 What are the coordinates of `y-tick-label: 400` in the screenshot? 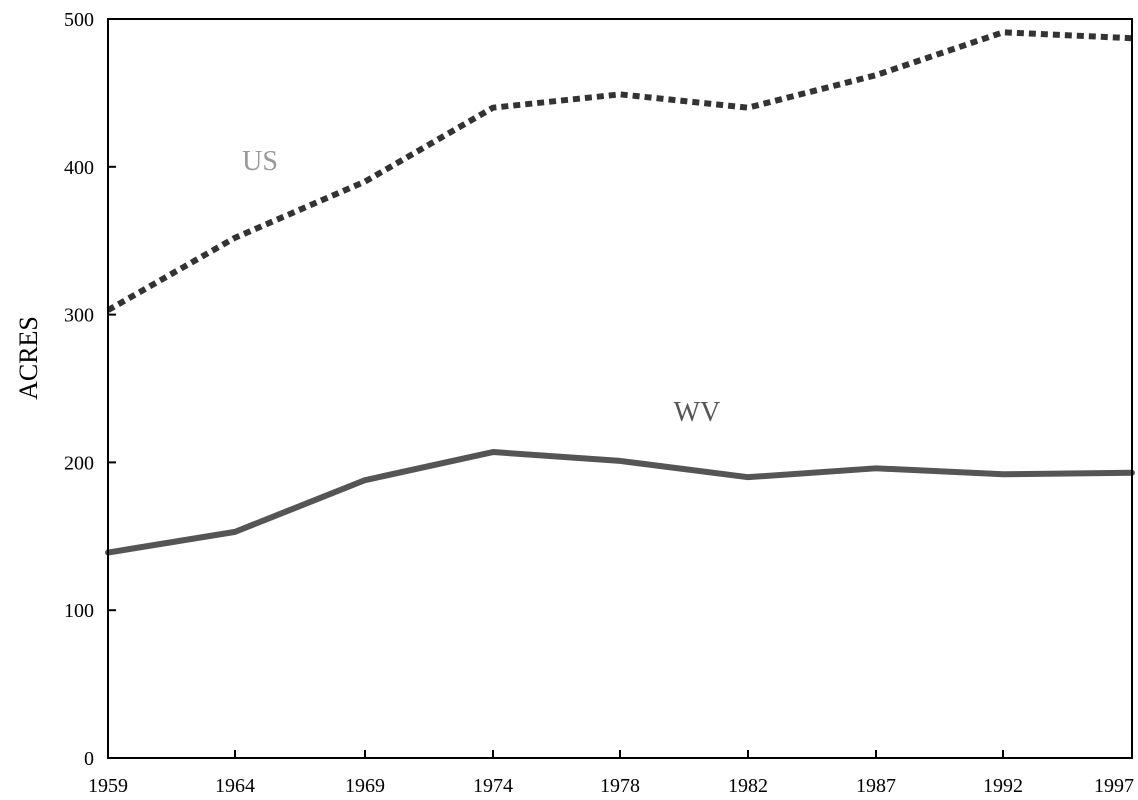 It's located at (79, 168).